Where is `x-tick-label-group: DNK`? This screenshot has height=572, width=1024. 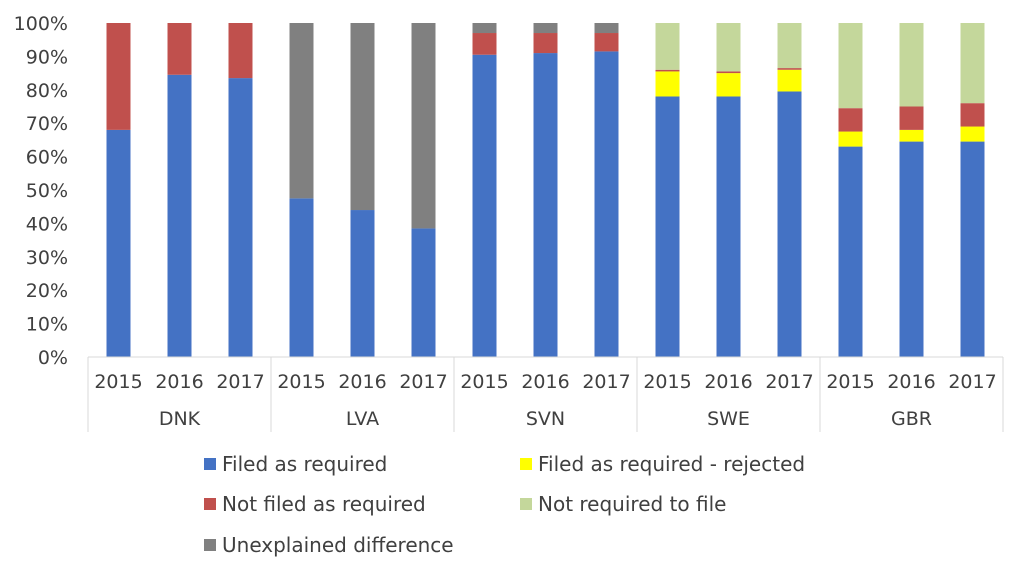
x-tick-label-group: DNK is located at coordinates (180, 419).